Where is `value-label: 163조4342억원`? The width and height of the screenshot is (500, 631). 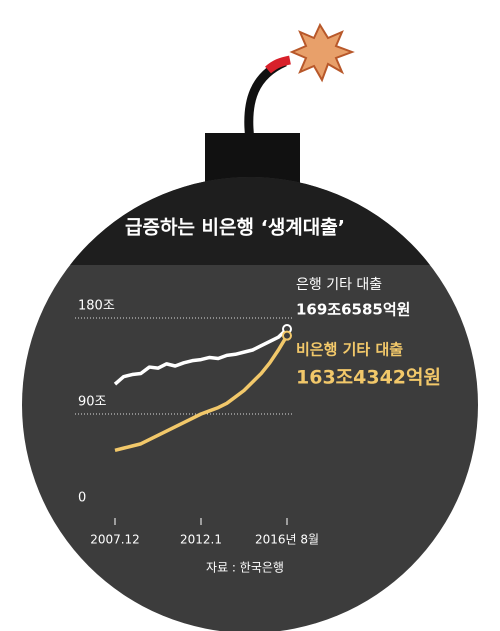 value-label: 163조4342억원 is located at coordinates (368, 378).